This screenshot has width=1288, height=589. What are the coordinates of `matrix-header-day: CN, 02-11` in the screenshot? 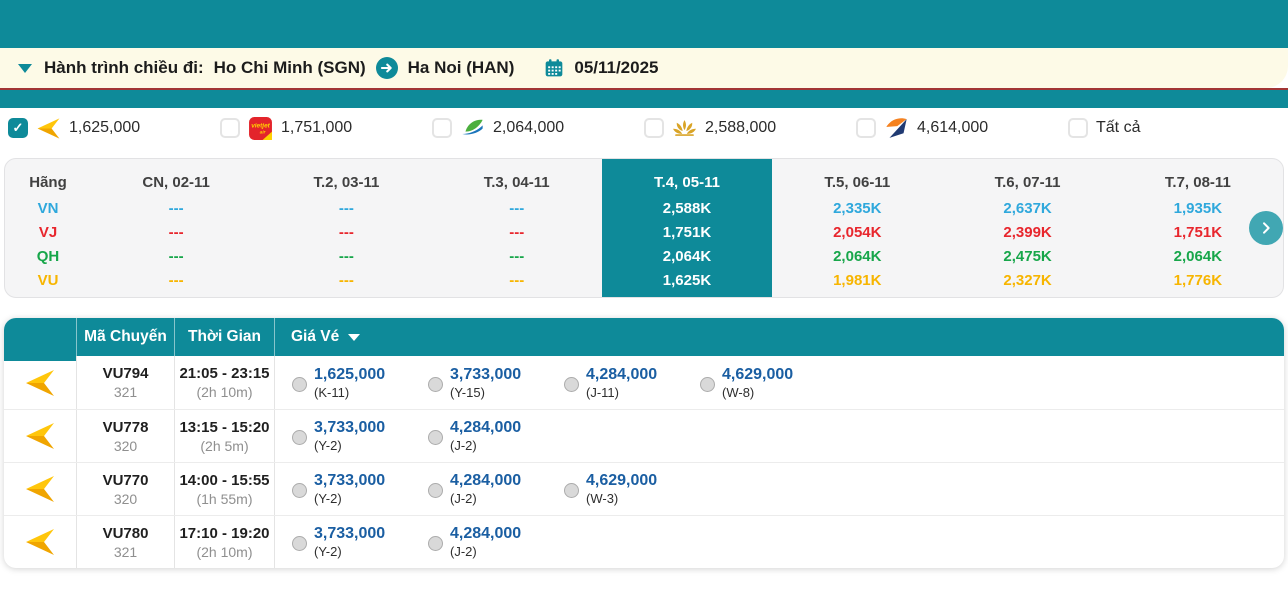 It's located at (176, 182).